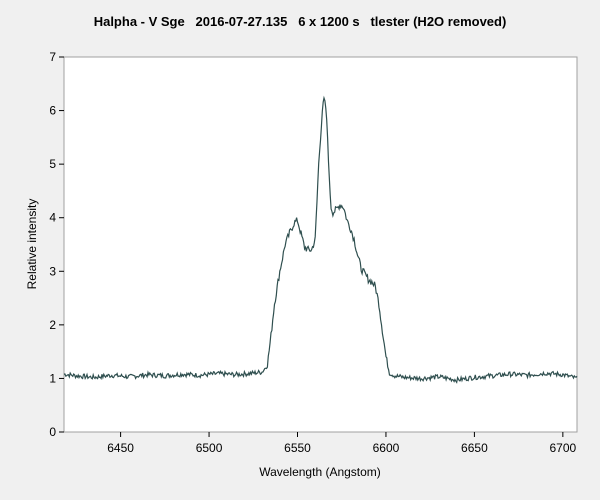 This screenshot has width=600, height=500. What do you see at coordinates (386, 448) in the screenshot?
I see `x-tick-label: 6600` at bounding box center [386, 448].